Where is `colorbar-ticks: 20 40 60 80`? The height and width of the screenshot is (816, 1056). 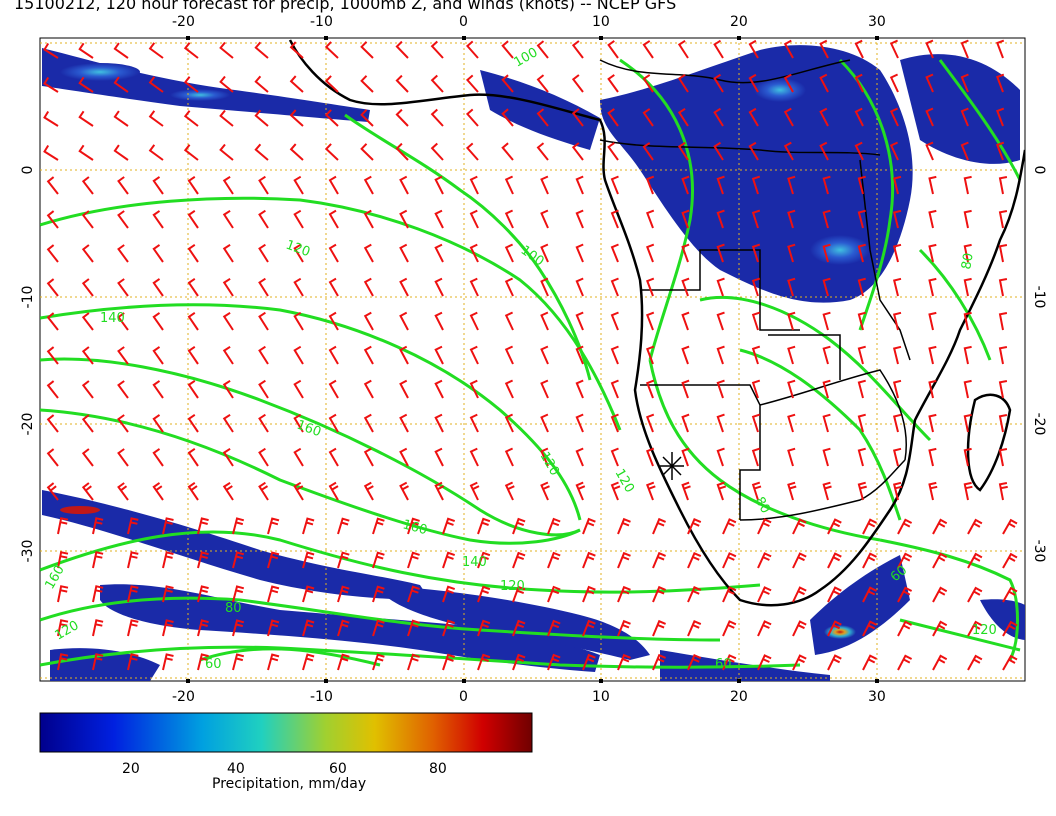
colorbar-ticks: 20 40 60 80 is located at coordinates (284, 769).